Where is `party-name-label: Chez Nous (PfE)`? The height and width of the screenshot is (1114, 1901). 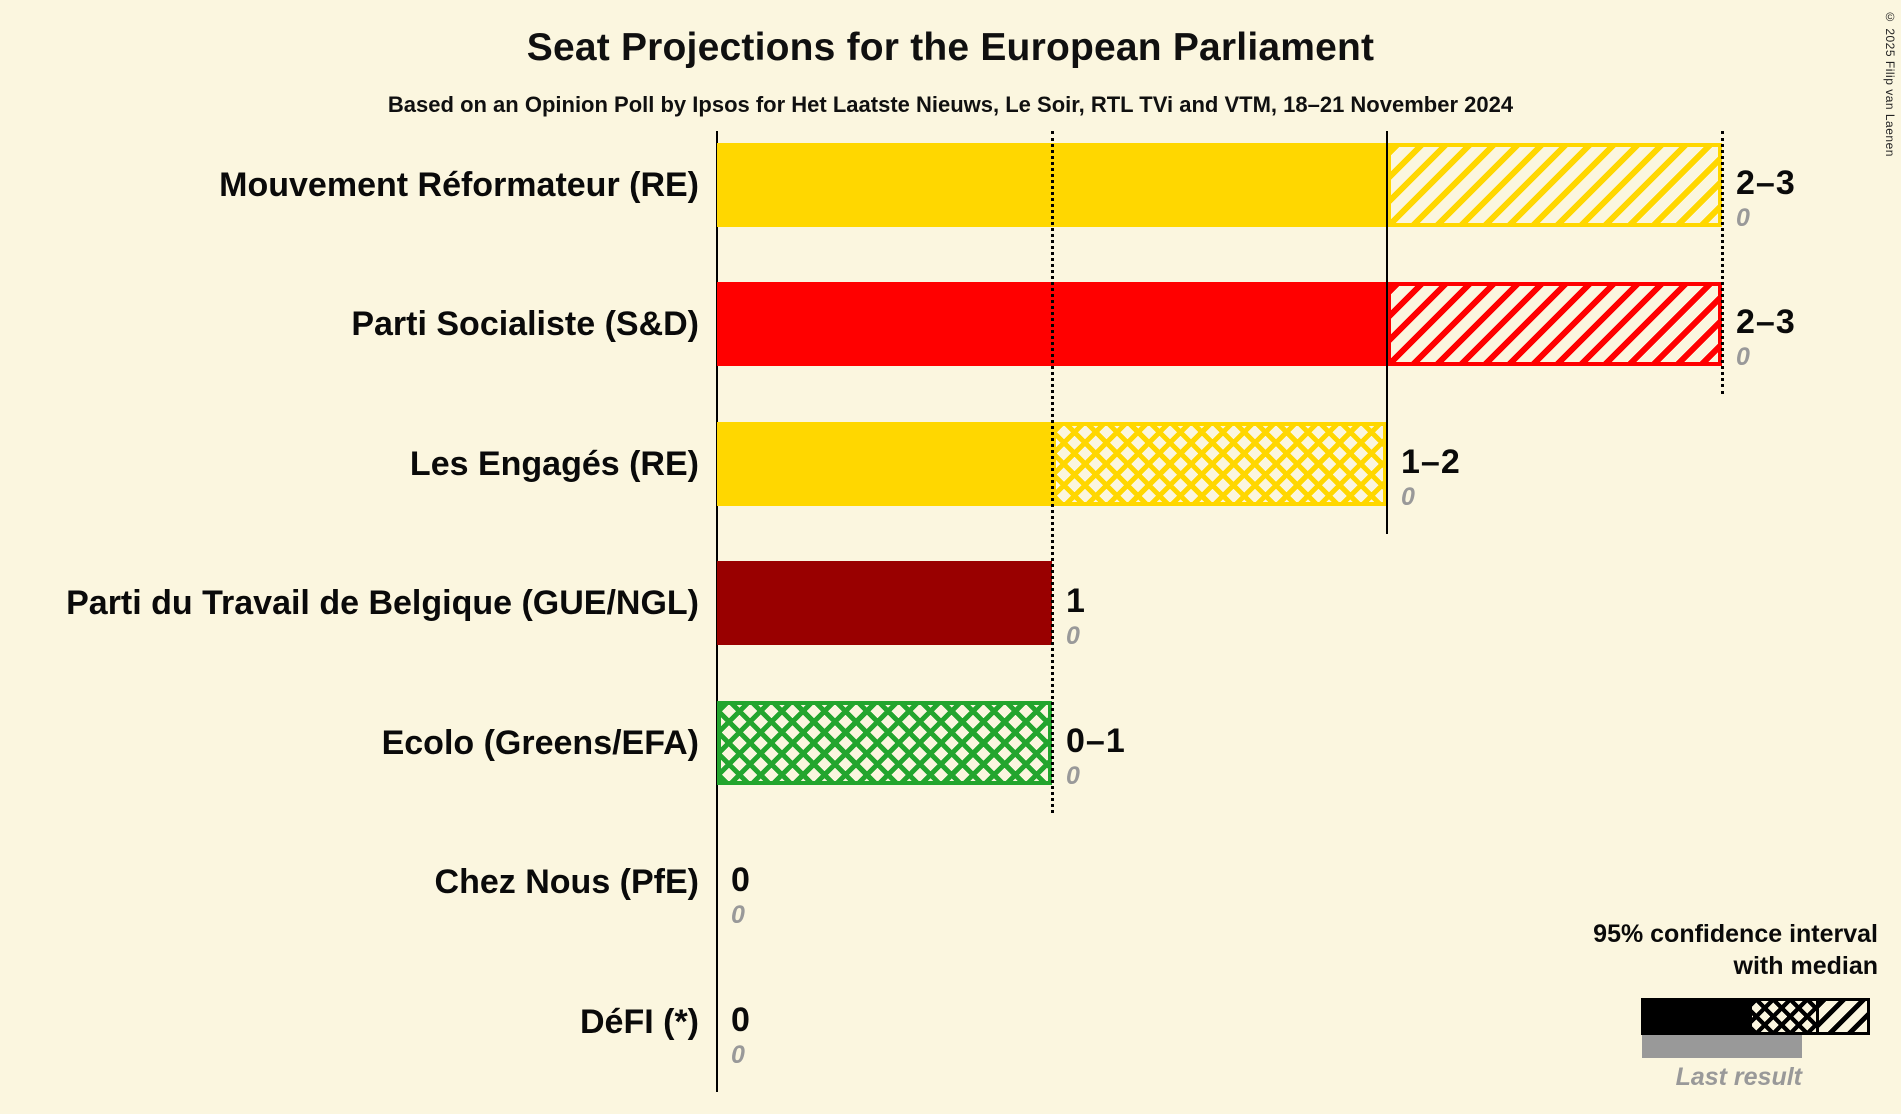 party-name-label: Chez Nous (PfE) is located at coordinates (566, 882).